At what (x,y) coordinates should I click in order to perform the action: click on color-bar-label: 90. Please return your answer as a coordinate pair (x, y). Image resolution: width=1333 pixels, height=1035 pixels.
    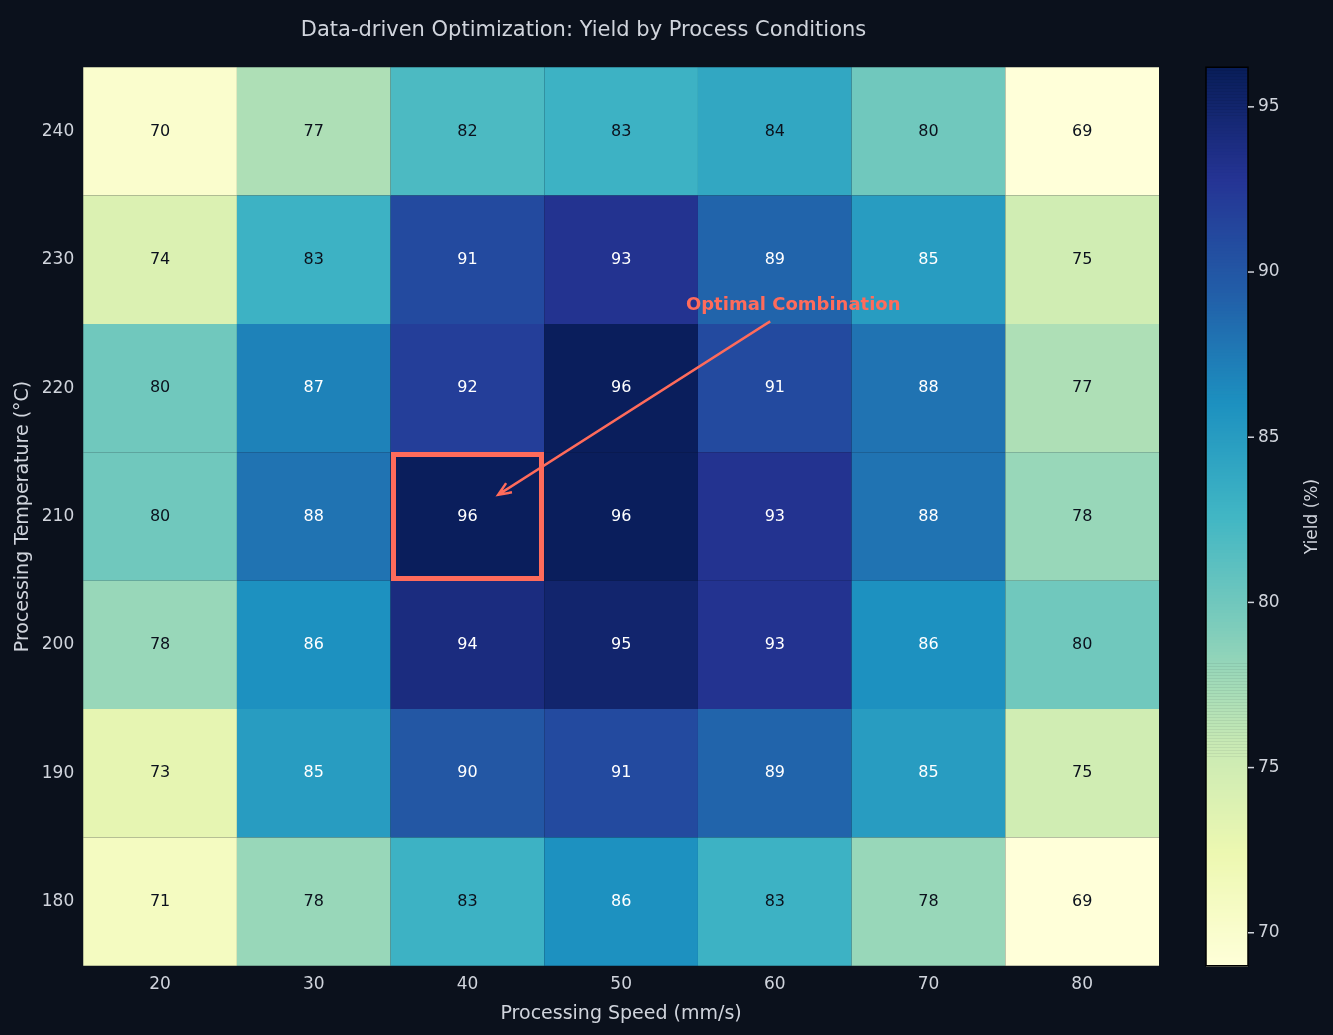
    Looking at the image, I should click on (1269, 270).